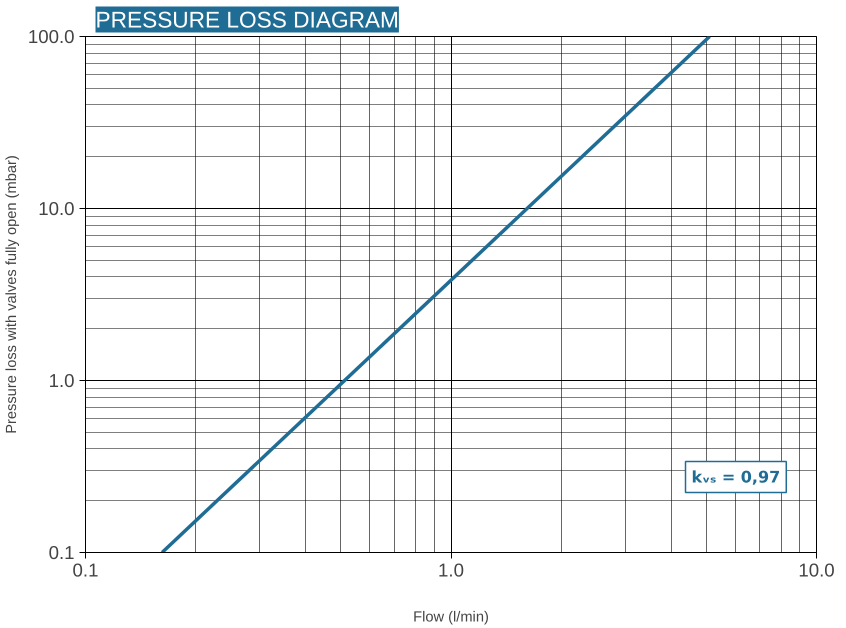 This screenshot has width=846, height=628. I want to click on y-tick-label: 100.0, so click(51, 36).